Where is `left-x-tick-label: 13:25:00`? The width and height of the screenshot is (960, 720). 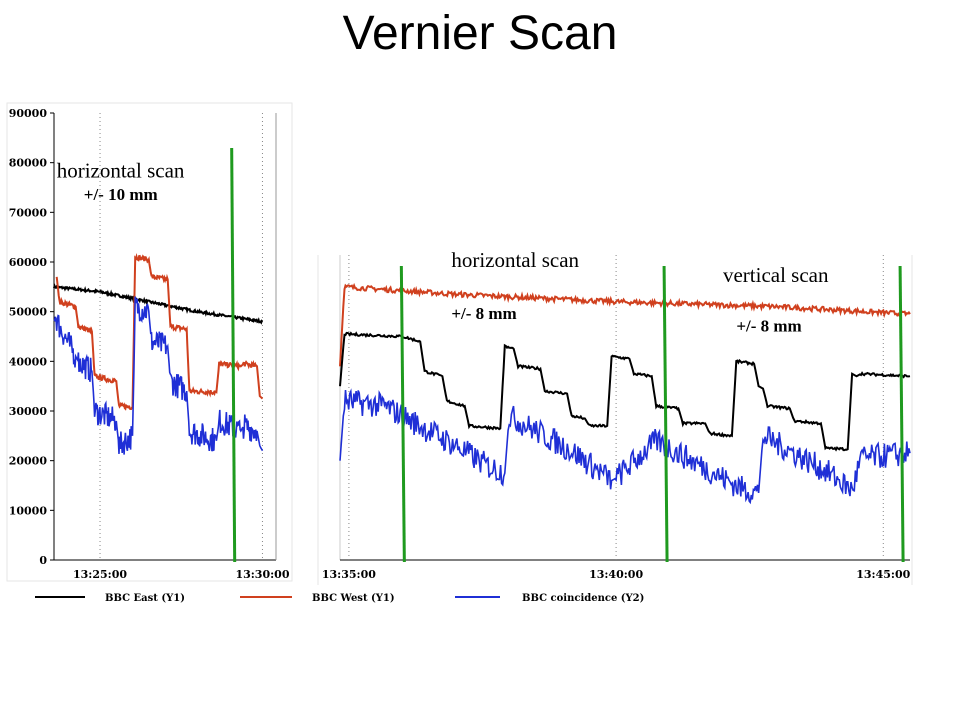
left-x-tick-label: 13:25:00 is located at coordinates (100, 574).